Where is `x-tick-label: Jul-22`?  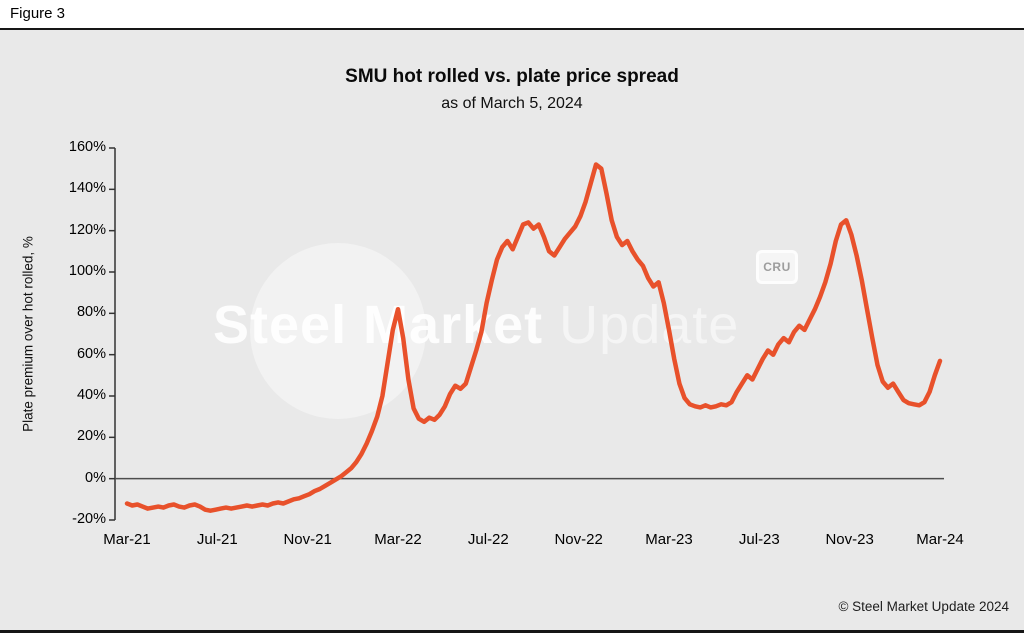
x-tick-label: Jul-22 is located at coordinates (488, 539).